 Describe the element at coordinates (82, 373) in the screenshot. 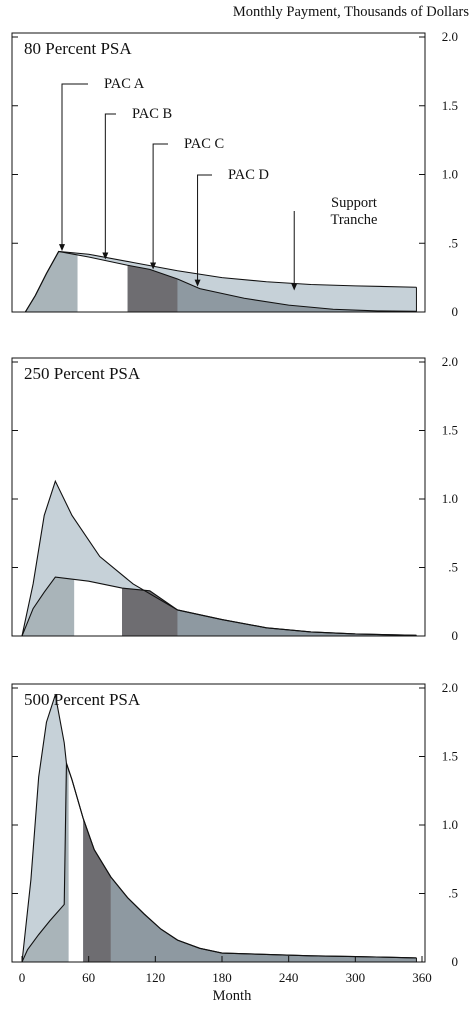

I see `panel-title: 250 Percent PSA` at that location.